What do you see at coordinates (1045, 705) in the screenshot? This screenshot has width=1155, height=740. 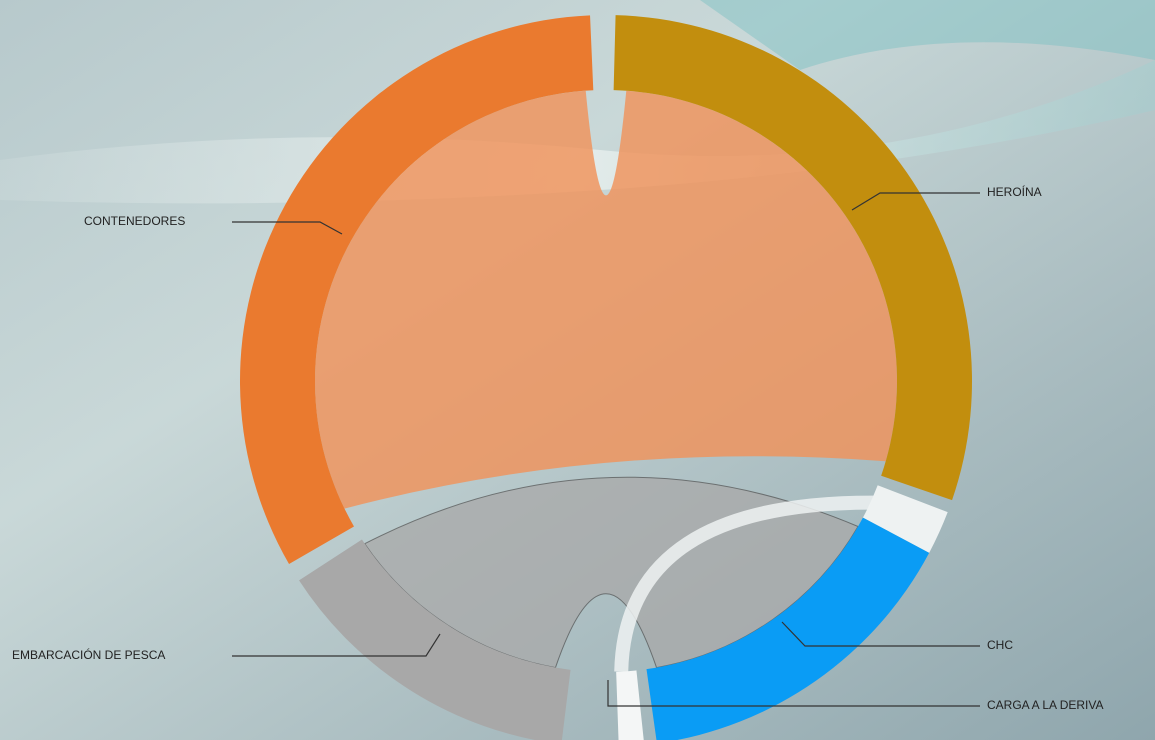 I see `node-label: CARGA A LA DERIVA` at bounding box center [1045, 705].